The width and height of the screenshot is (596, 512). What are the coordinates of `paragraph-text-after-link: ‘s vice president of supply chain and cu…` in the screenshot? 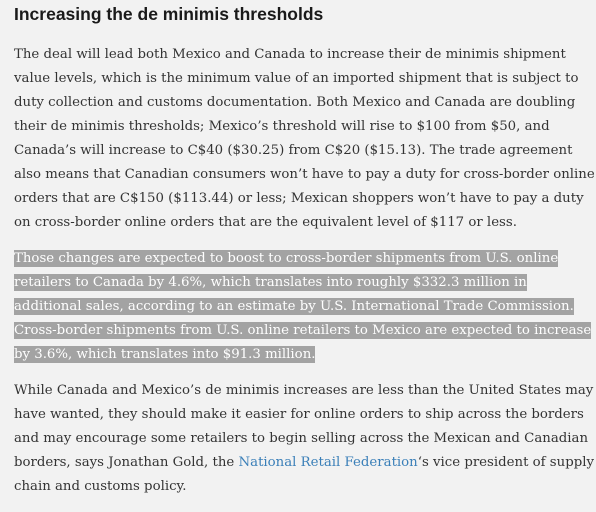 It's located at (304, 474).